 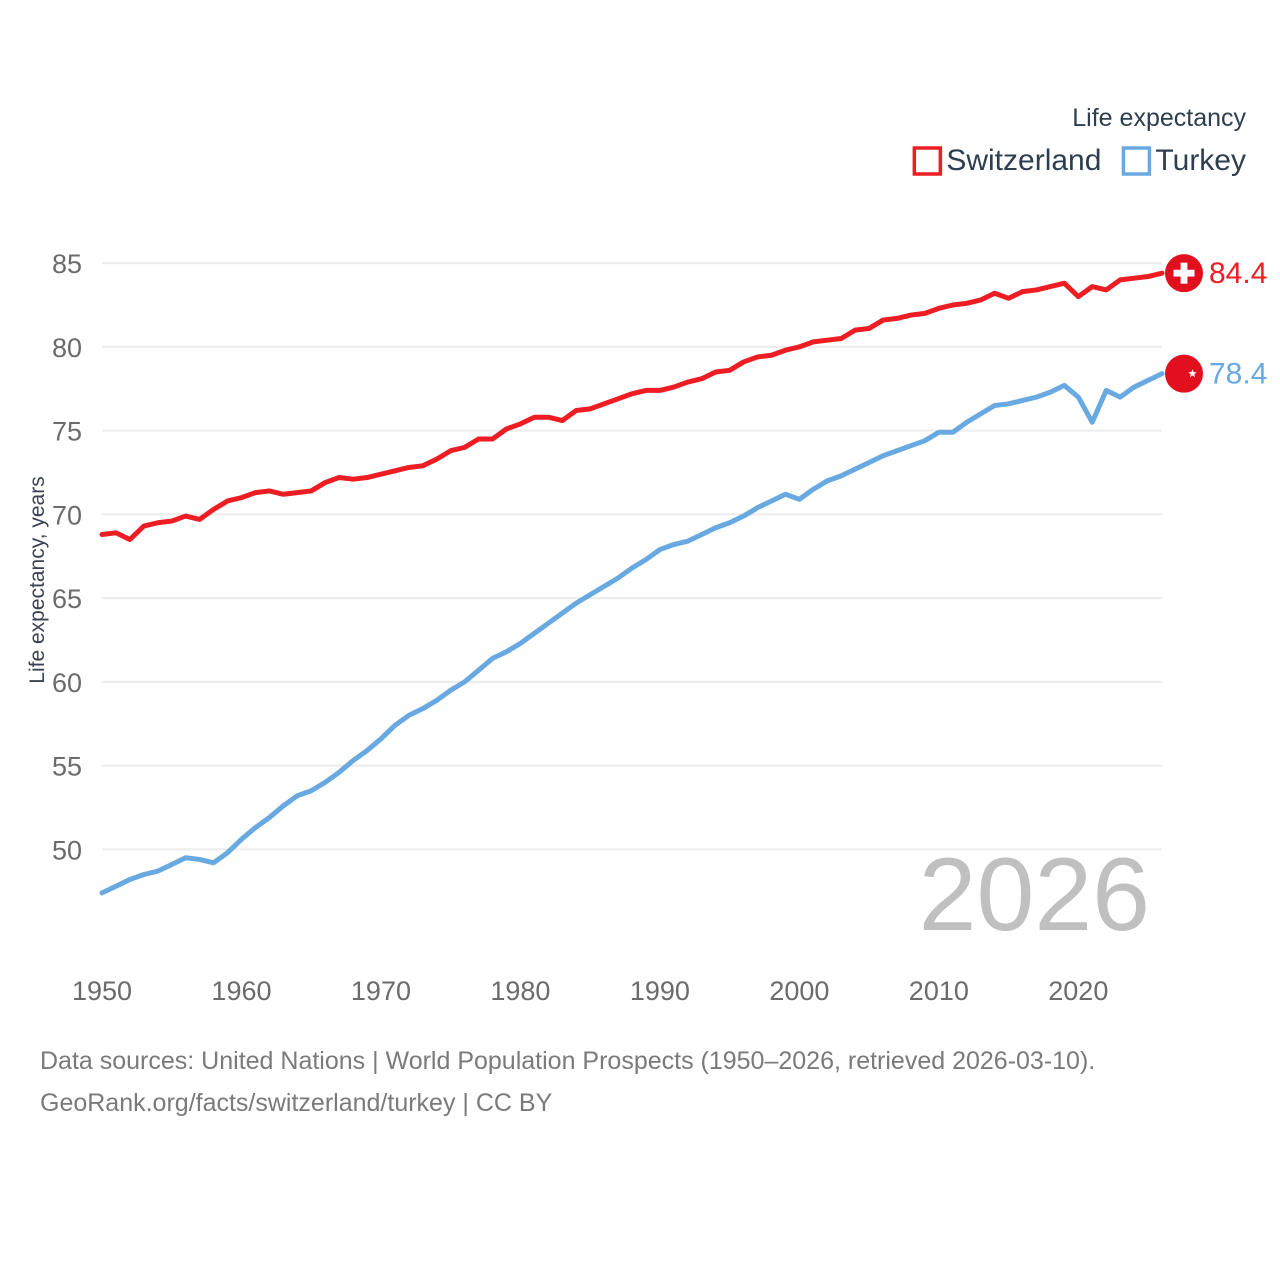 What do you see at coordinates (67, 557) in the screenshot?
I see `y-axis-ticks: 50 55 60 65 70 75 80 85` at bounding box center [67, 557].